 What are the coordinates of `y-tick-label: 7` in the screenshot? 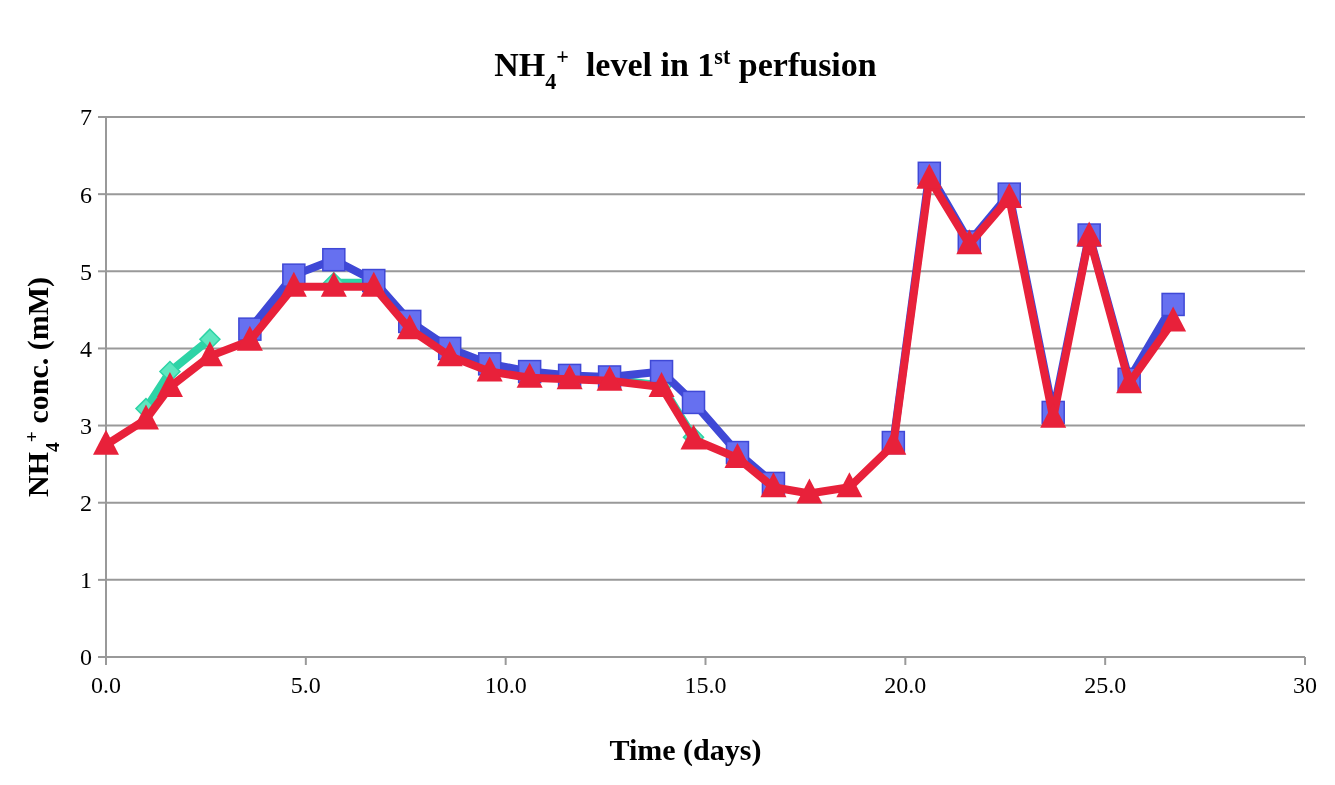 It's located at (86, 117).